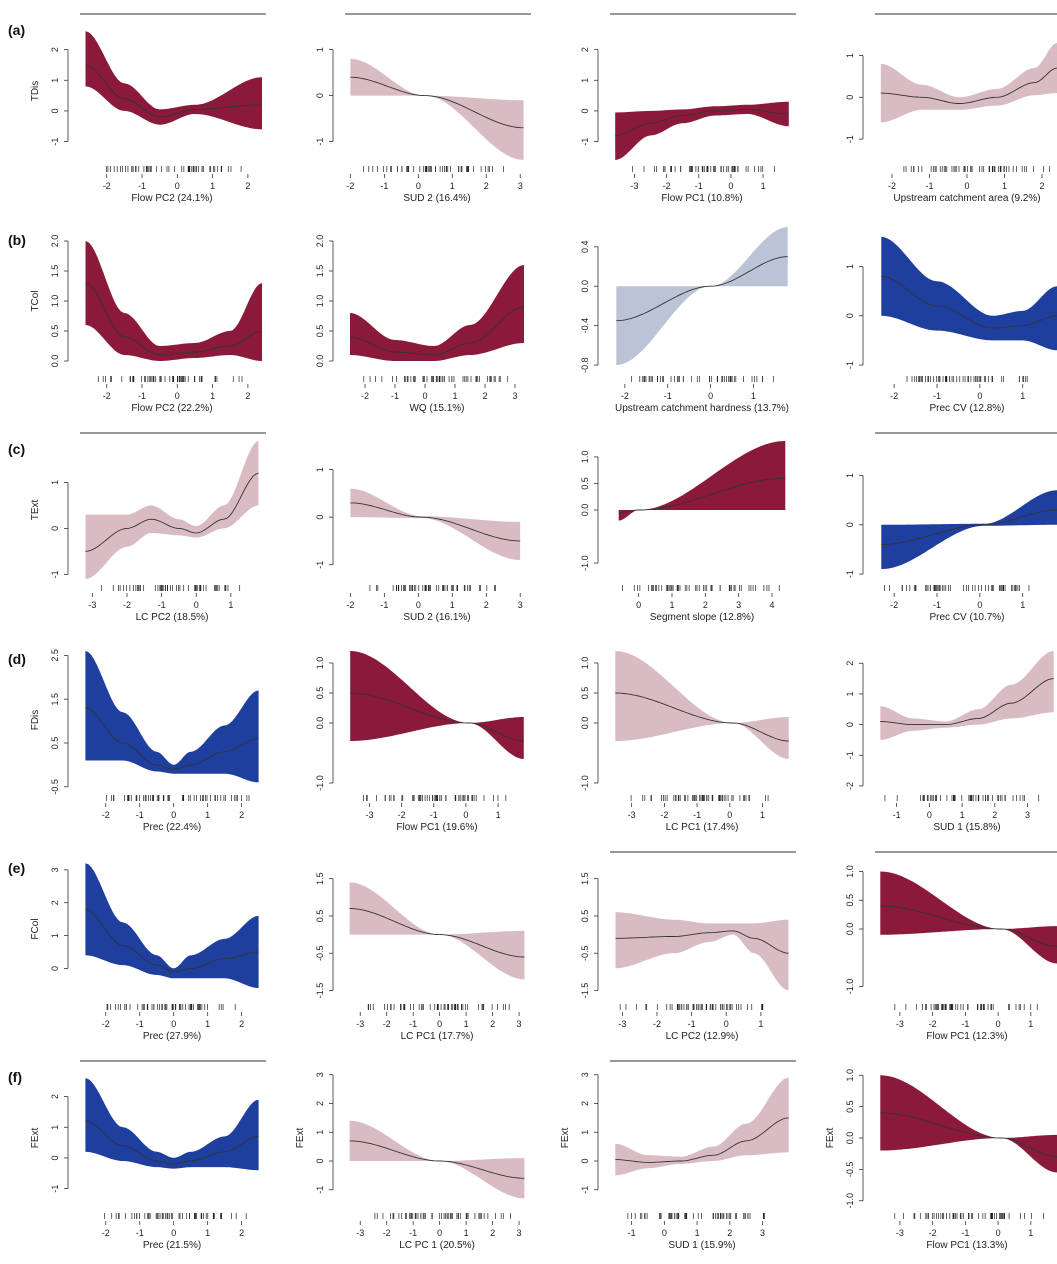 The width and height of the screenshot is (1057, 1264). What do you see at coordinates (55, 301) in the screenshot?
I see `y-tick-label: 1.0` at bounding box center [55, 301].